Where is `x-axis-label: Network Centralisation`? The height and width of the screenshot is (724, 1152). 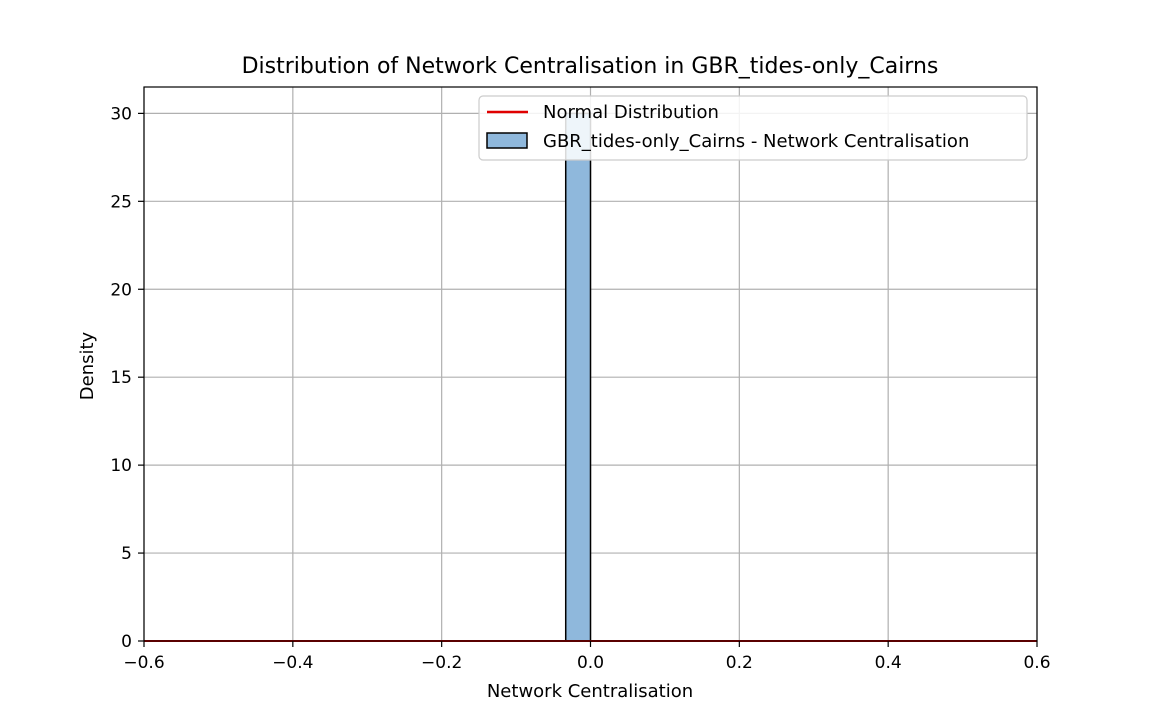 x-axis-label: Network Centralisation is located at coordinates (590, 691).